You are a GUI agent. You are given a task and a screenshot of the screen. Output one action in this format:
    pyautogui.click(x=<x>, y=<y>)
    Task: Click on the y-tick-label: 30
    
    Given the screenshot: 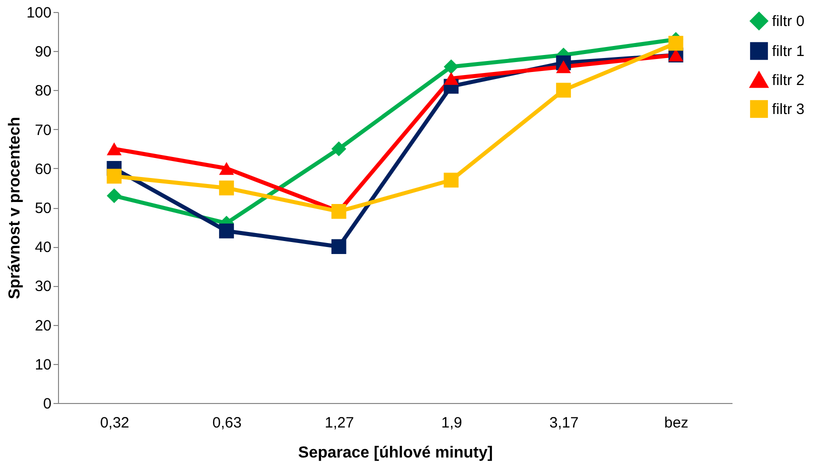 What is the action you would take?
    pyautogui.click(x=43, y=287)
    